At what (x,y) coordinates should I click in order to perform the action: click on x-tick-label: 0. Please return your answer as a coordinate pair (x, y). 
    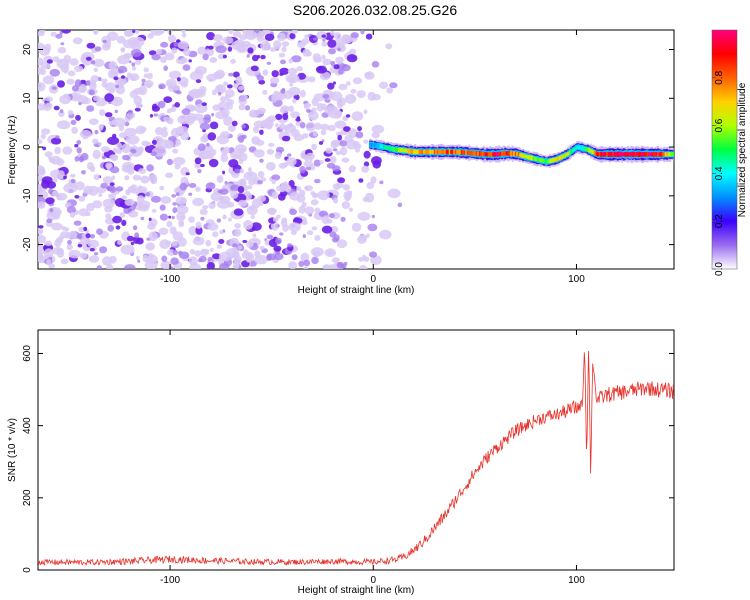
    Looking at the image, I should click on (373, 580).